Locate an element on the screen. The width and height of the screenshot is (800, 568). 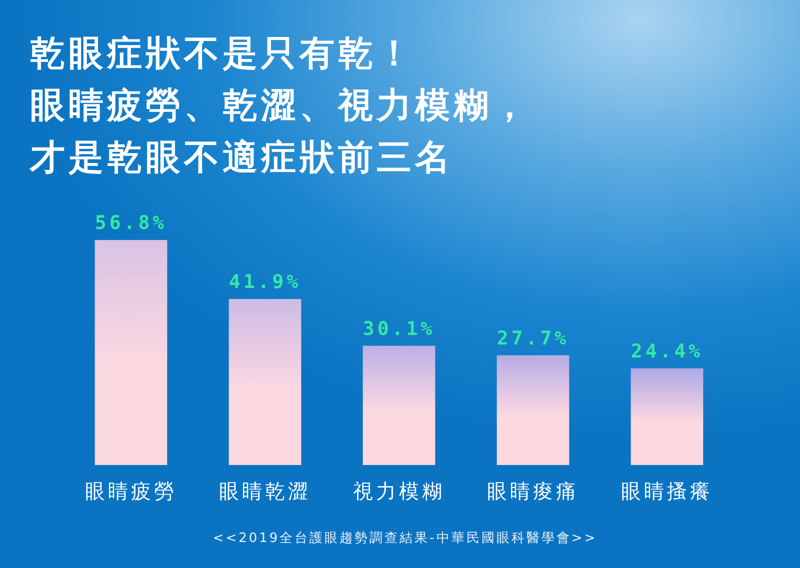
x-tick-label: 眼睛搔癢 is located at coordinates (667, 491).